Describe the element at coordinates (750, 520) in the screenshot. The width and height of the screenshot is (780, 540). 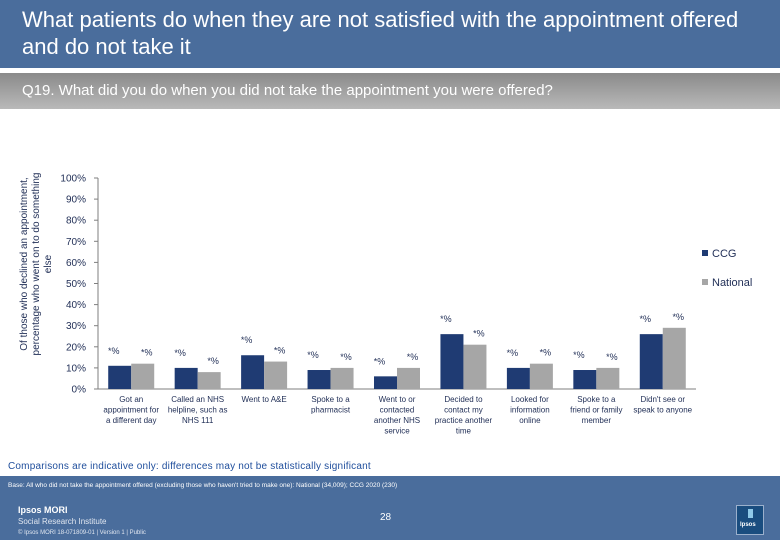
I see `ipsos-logo: Ipsos` at that location.